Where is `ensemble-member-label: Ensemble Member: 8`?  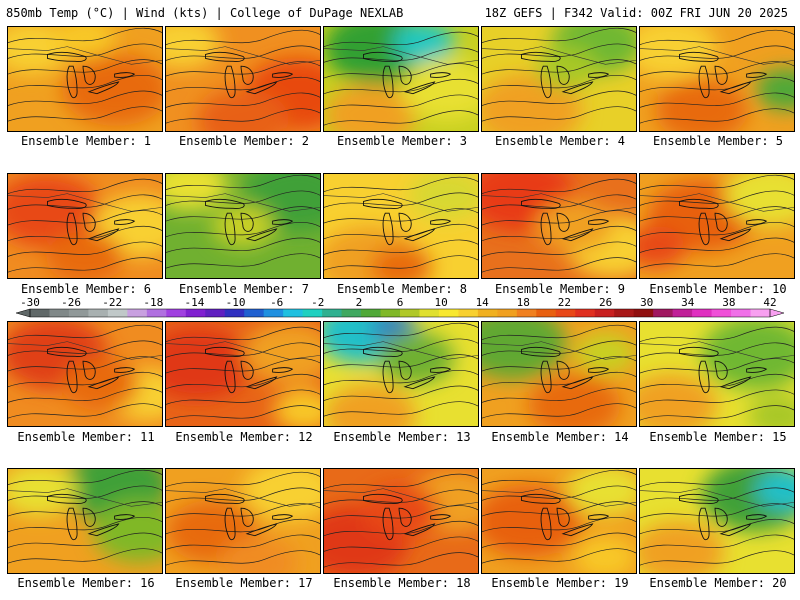
ensemble-member-label: Ensemble Member: 8 is located at coordinates (402, 289).